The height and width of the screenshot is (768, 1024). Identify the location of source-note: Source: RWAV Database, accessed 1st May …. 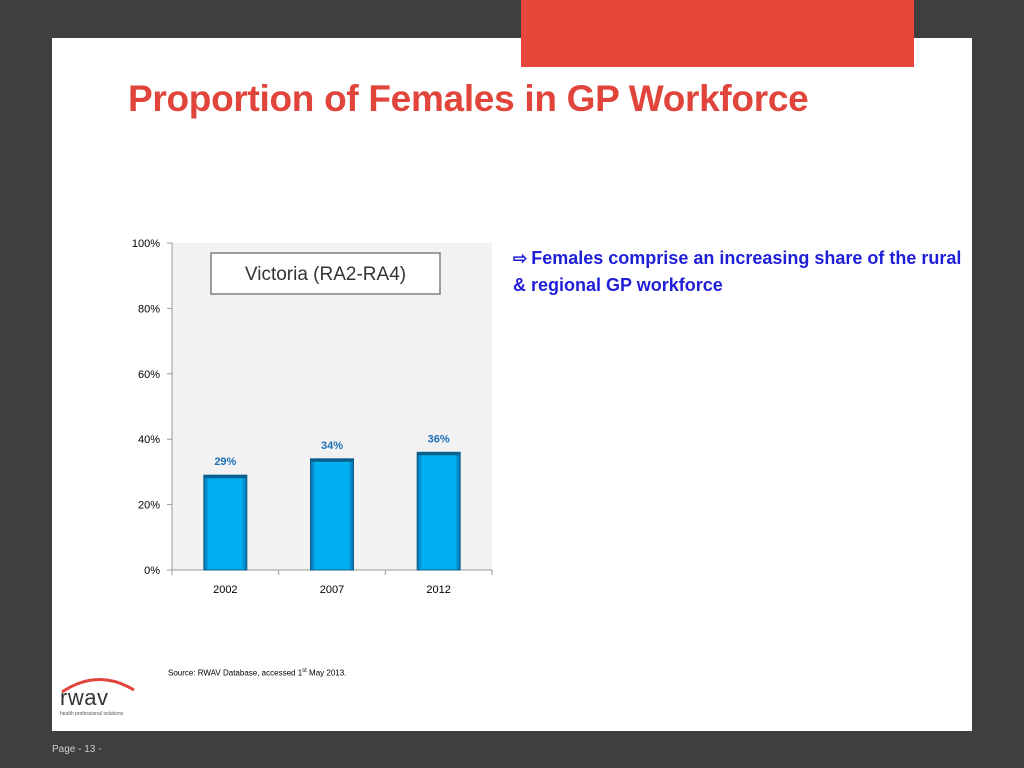
(257, 673).